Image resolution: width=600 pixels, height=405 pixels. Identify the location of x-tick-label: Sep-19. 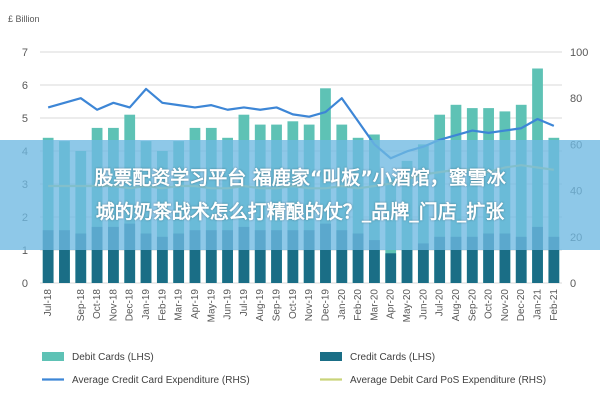
(277, 305).